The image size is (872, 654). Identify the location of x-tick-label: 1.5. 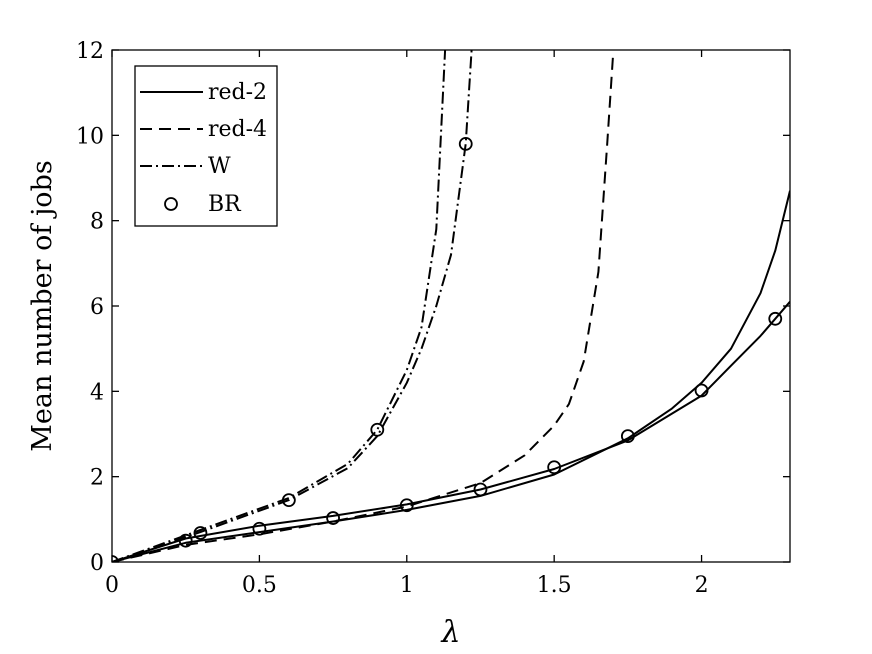
(554, 585).